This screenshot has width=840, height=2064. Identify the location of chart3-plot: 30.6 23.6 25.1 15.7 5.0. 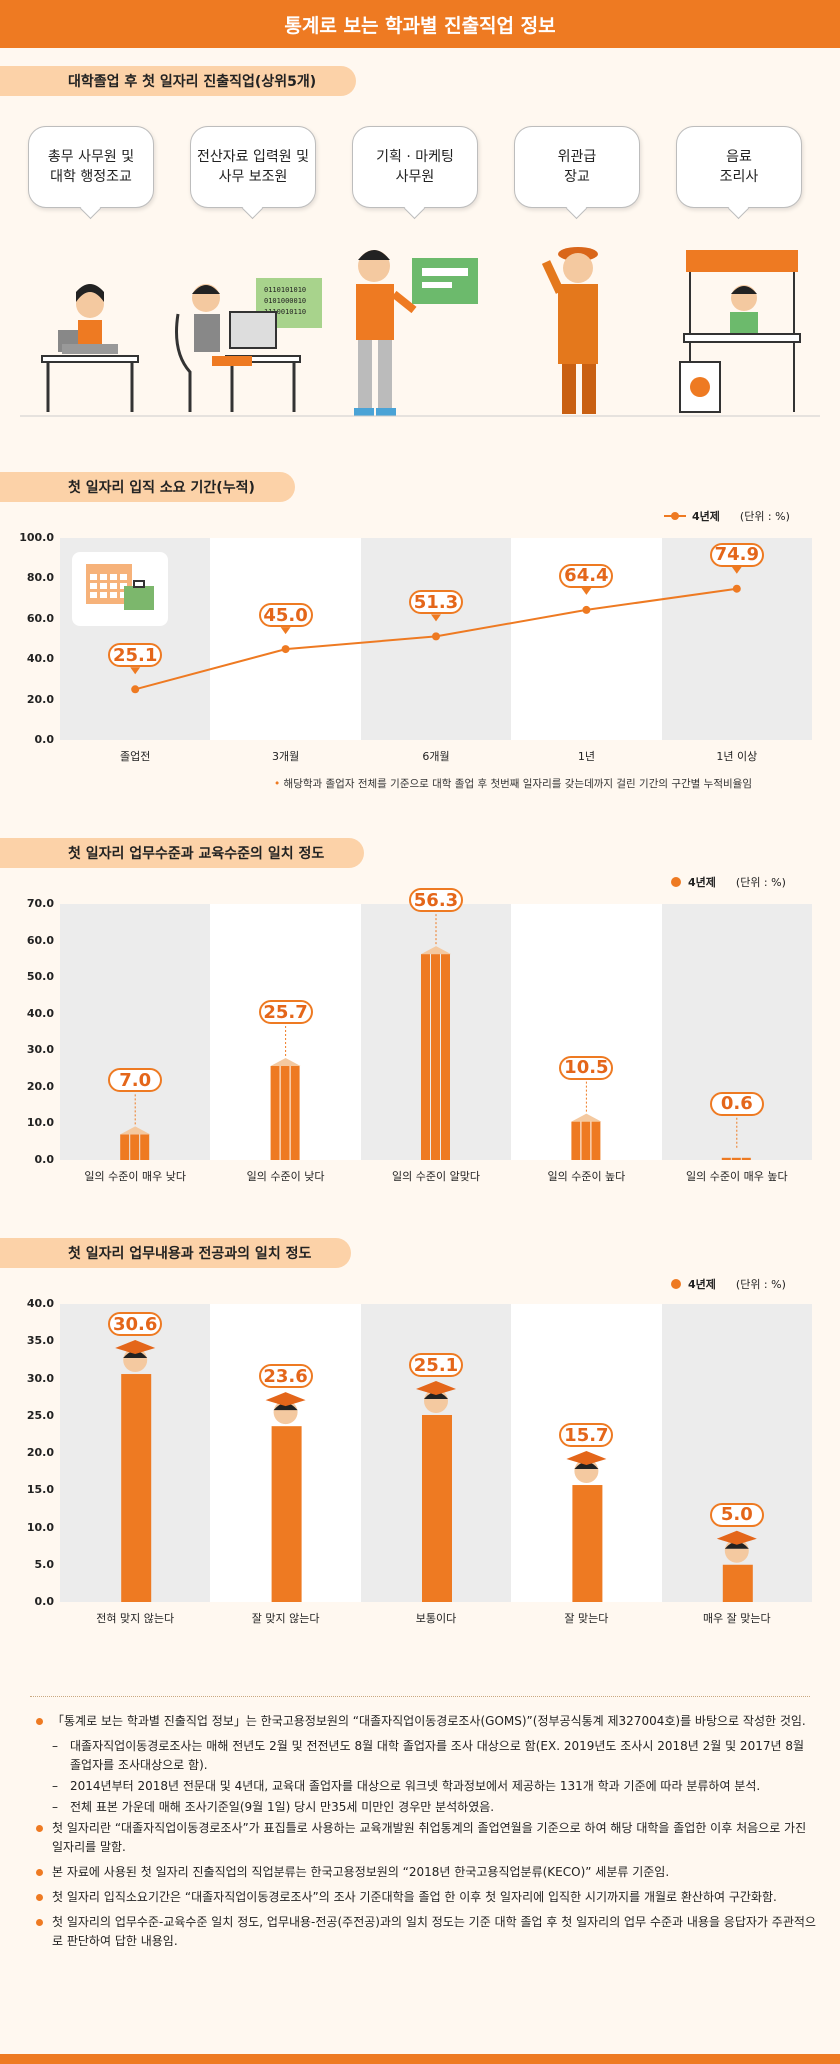
(436, 1453).